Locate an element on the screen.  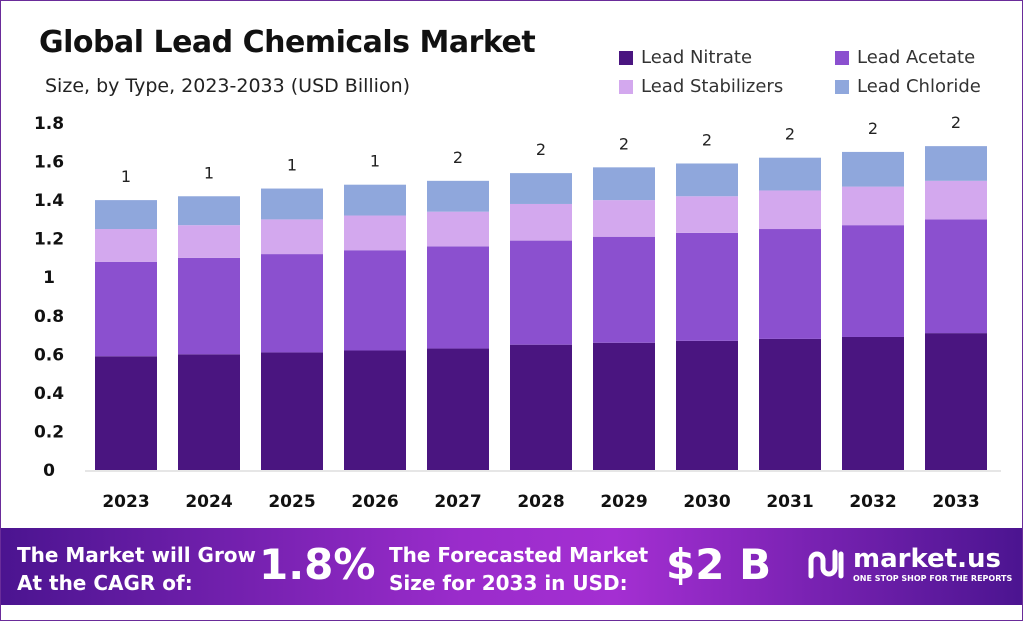
legend-item-lead-acetate: Lead Acetate is located at coordinates (905, 57).